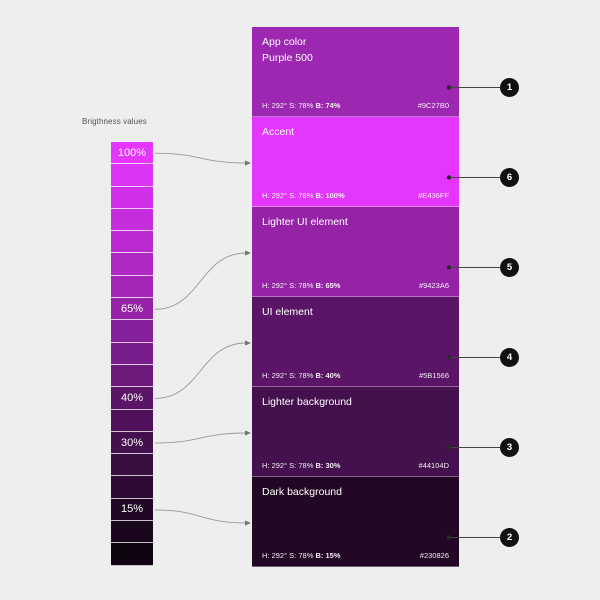 This screenshot has width=600, height=600. Describe the element at coordinates (328, 285) in the screenshot. I see `panel-brightness: B: 65%` at that location.